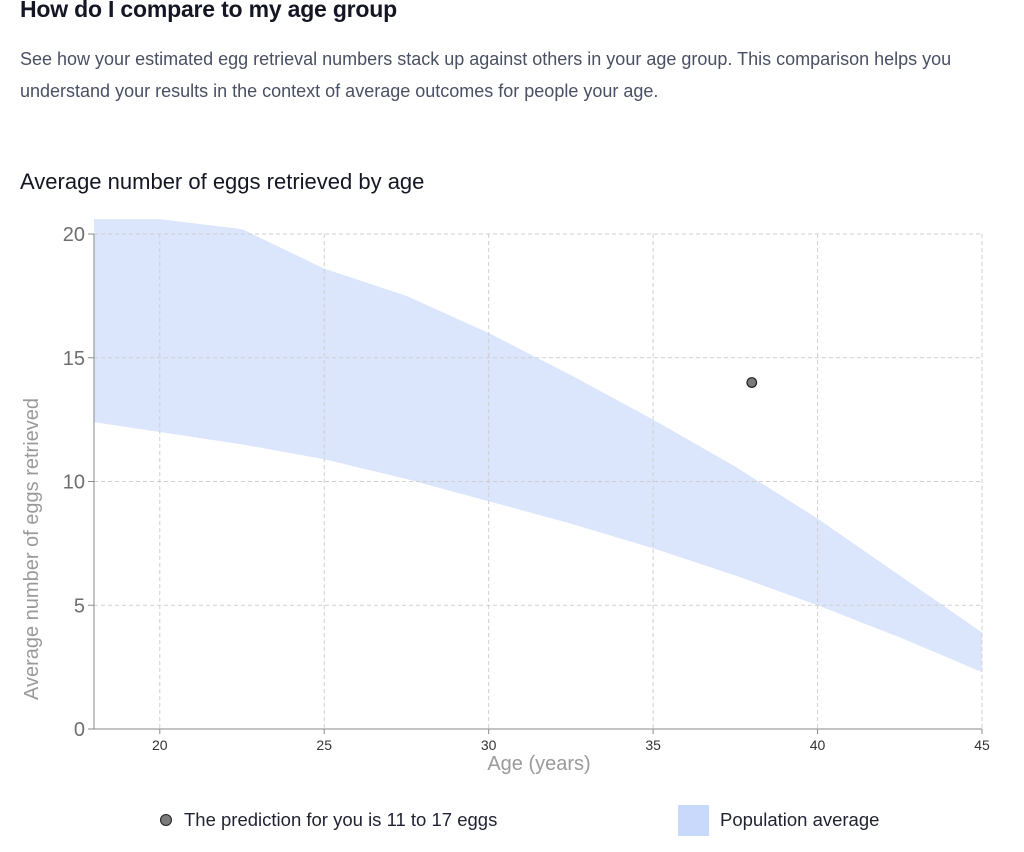 This screenshot has width=1024, height=852. Describe the element at coordinates (538, 764) in the screenshot. I see `x-axis-label: Age (years)` at that location.